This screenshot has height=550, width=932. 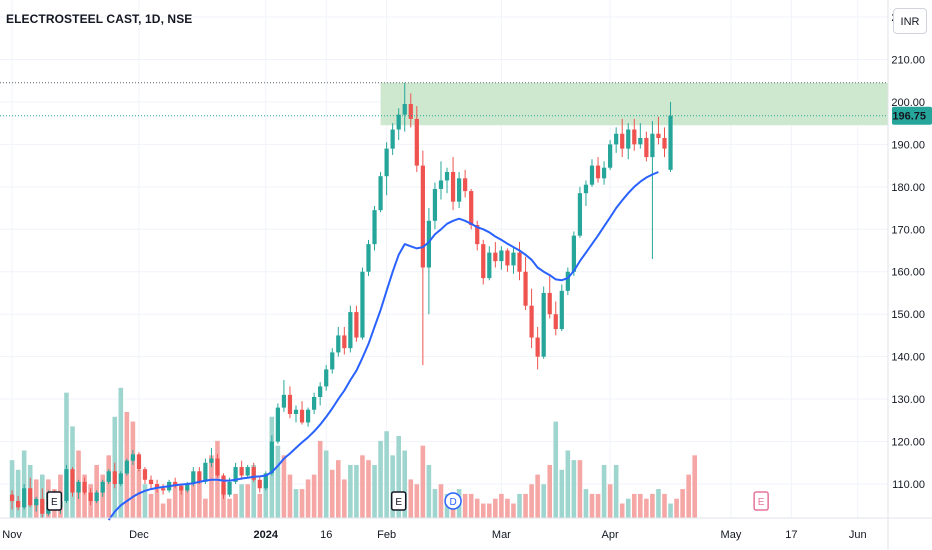 I want to click on price-tick-label: 160.00, so click(x=908, y=273).